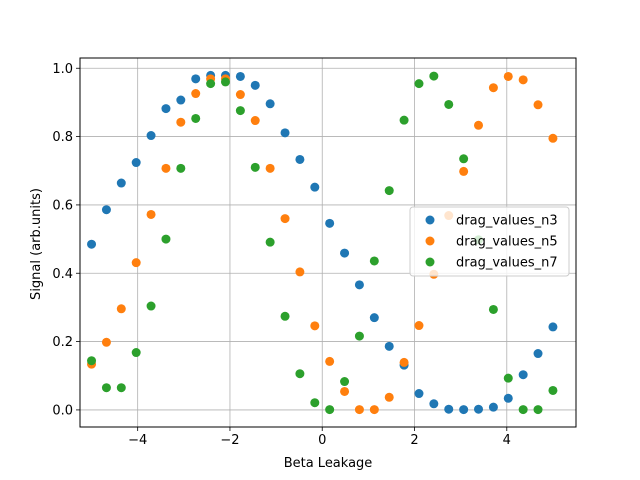 This screenshot has width=640, height=480. I want to click on y-tick-label: 0.4, so click(62, 274).